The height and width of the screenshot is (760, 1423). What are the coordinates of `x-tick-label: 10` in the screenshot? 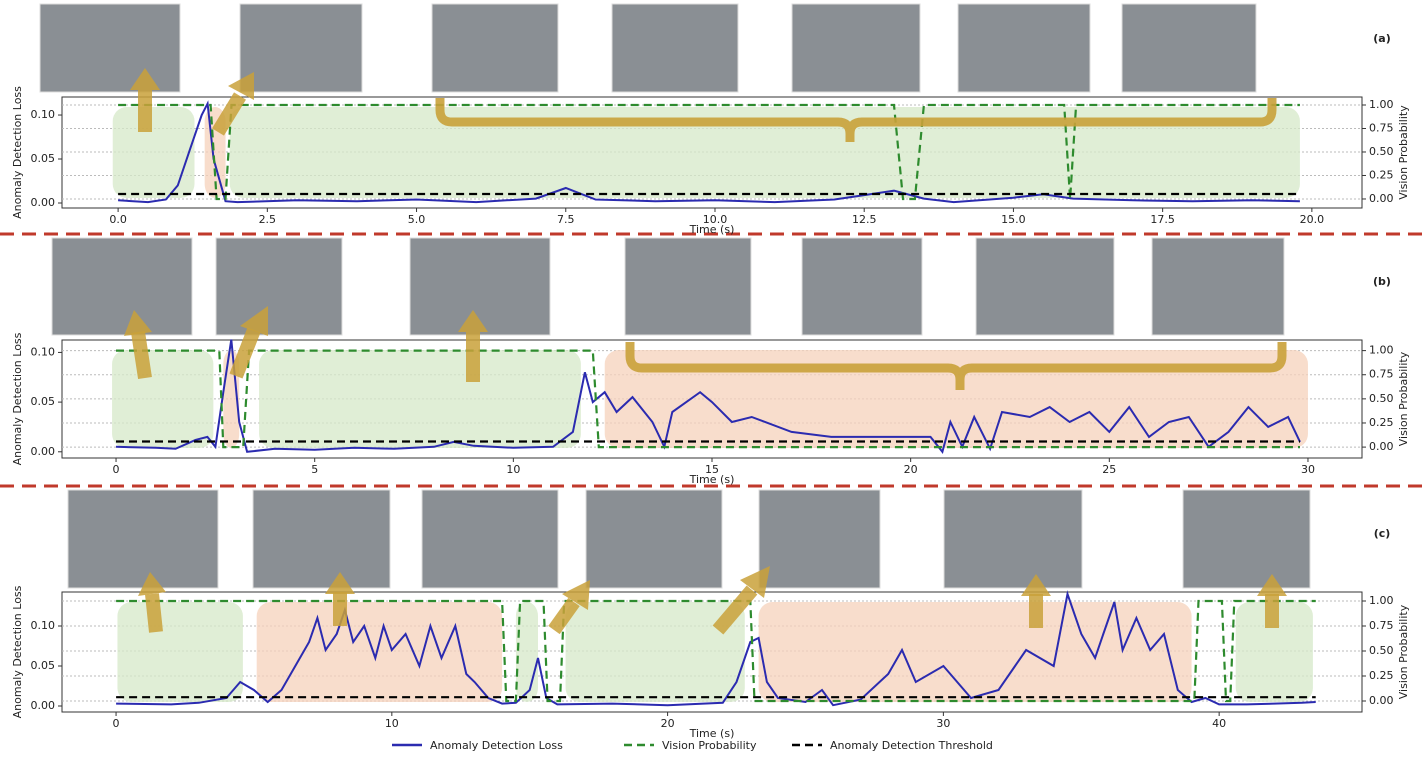 It's located at (513, 469).